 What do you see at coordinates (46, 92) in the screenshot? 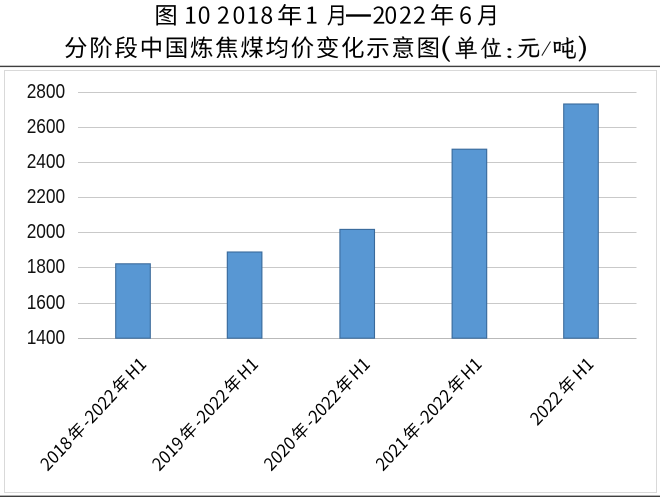
I see `svg-text: 2800` at bounding box center [46, 92].